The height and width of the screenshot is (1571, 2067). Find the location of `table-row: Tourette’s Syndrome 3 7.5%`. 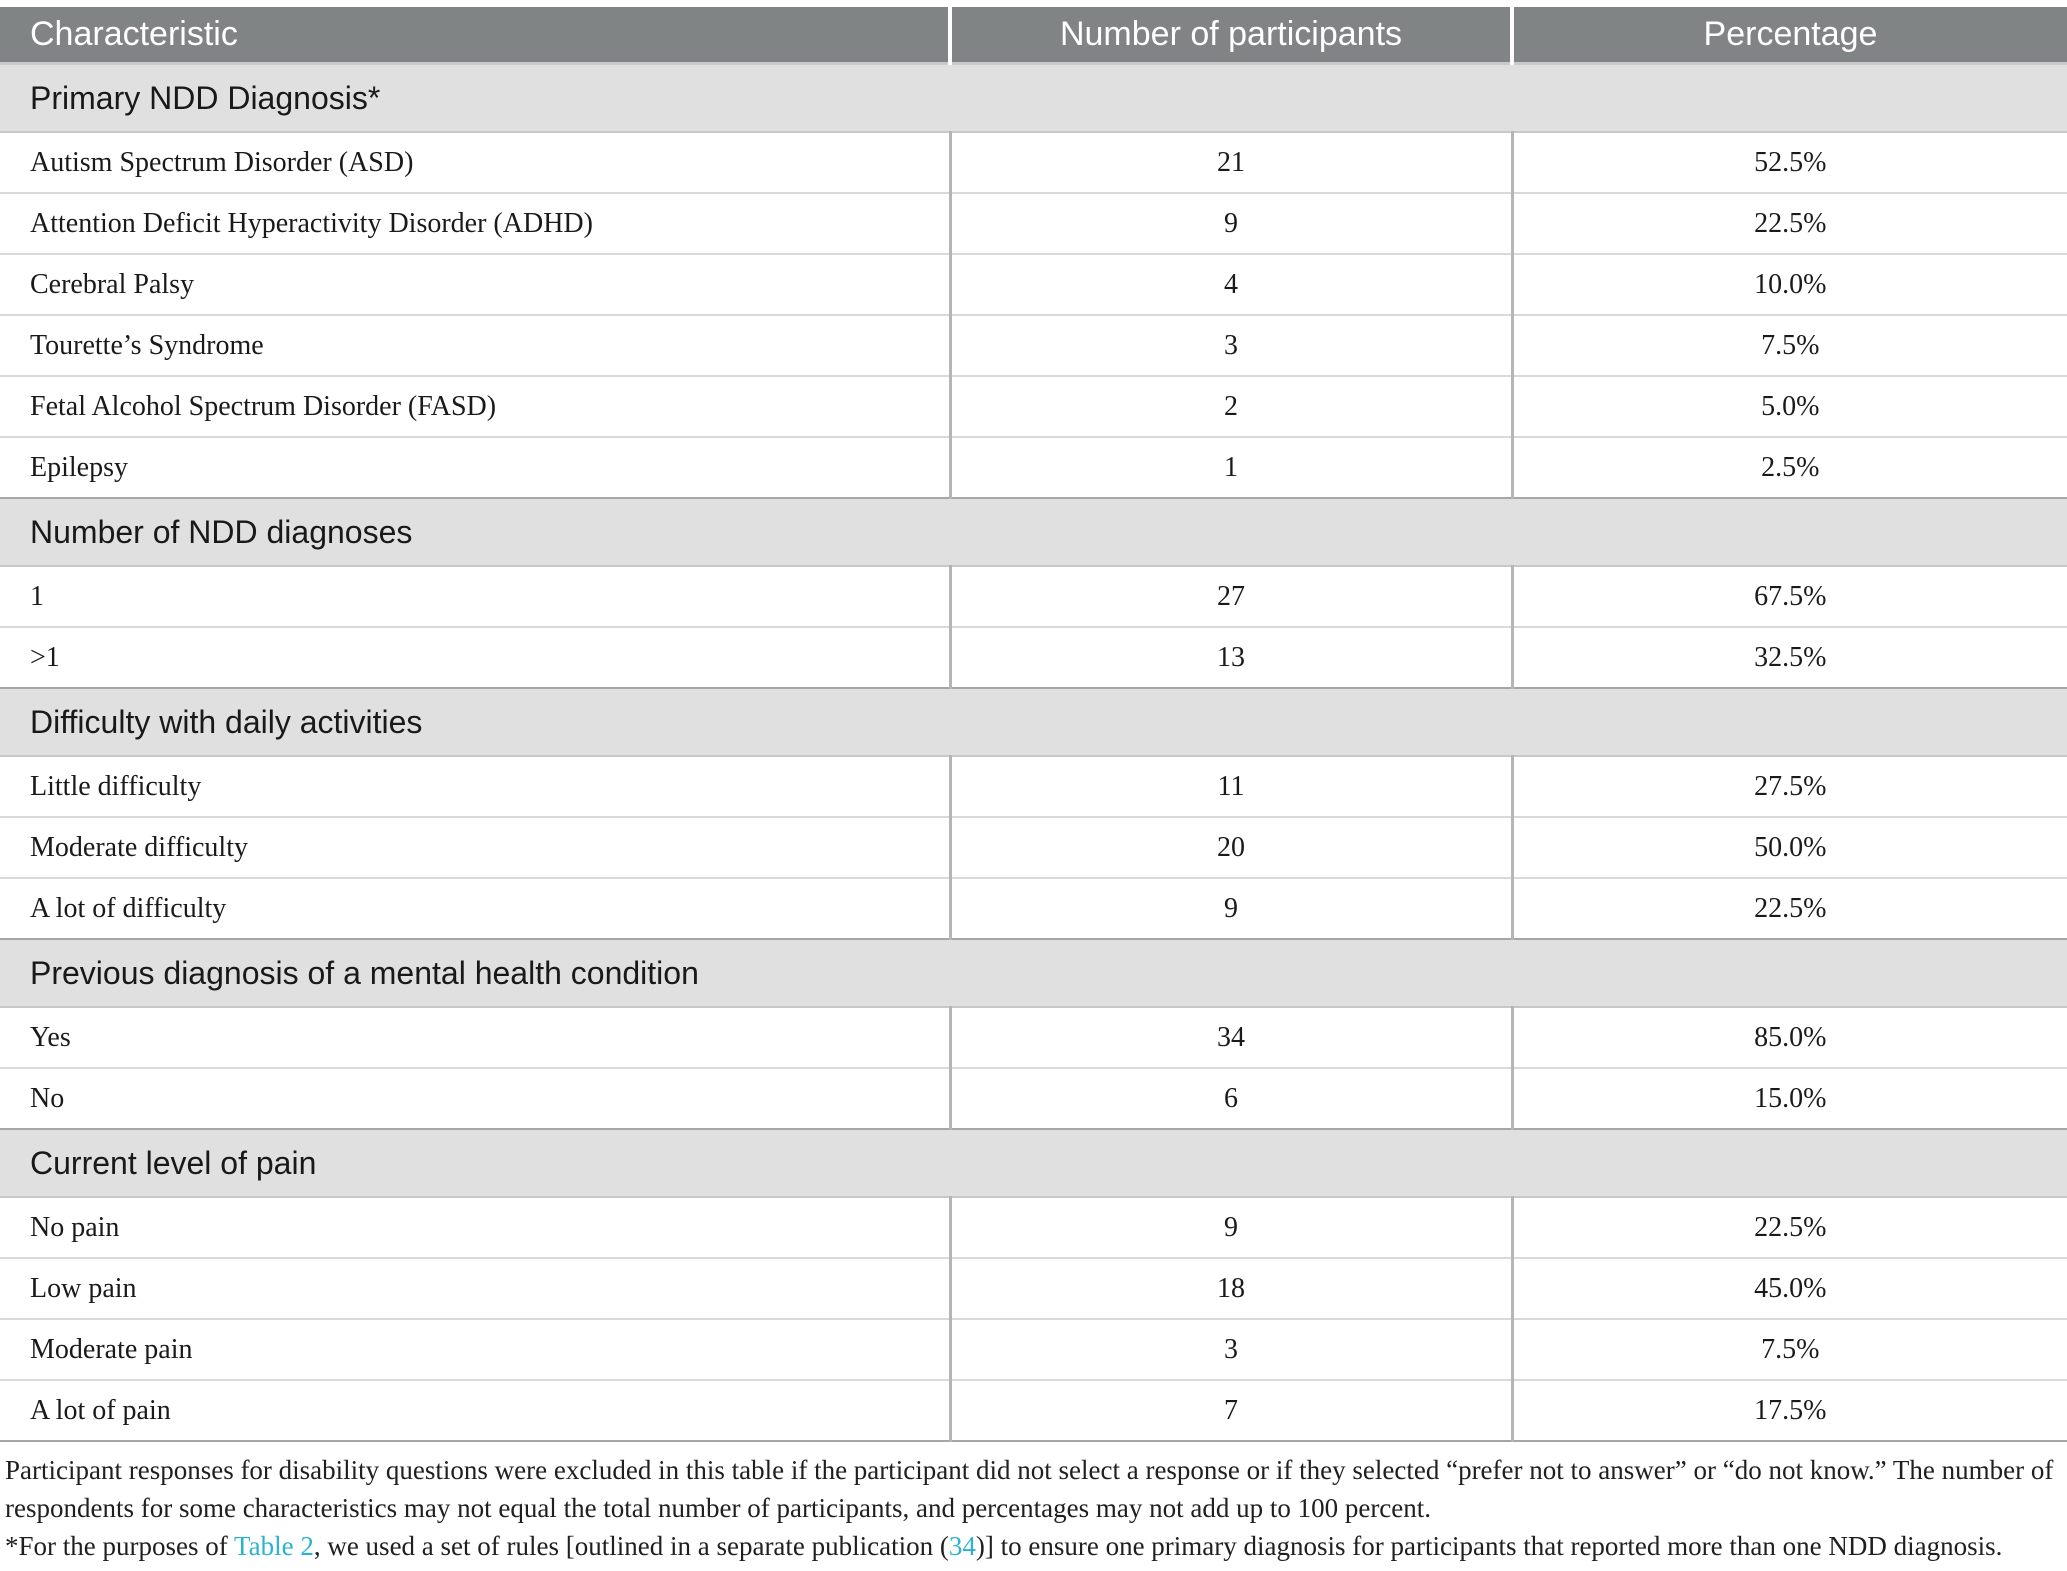

table-row: Tourette’s Syndrome 3 7.5% is located at coordinates (1033, 345).